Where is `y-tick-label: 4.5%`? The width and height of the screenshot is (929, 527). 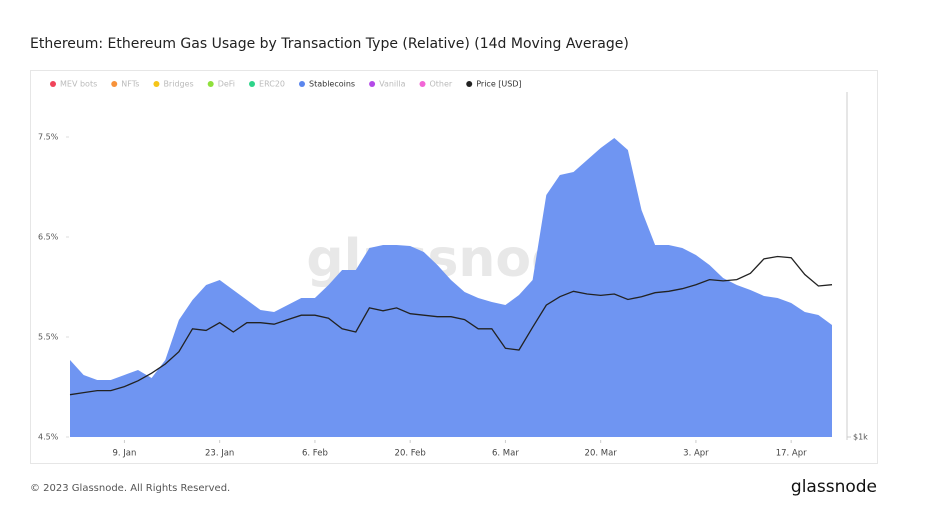
y-tick-label: 4.5% is located at coordinates (48, 437).